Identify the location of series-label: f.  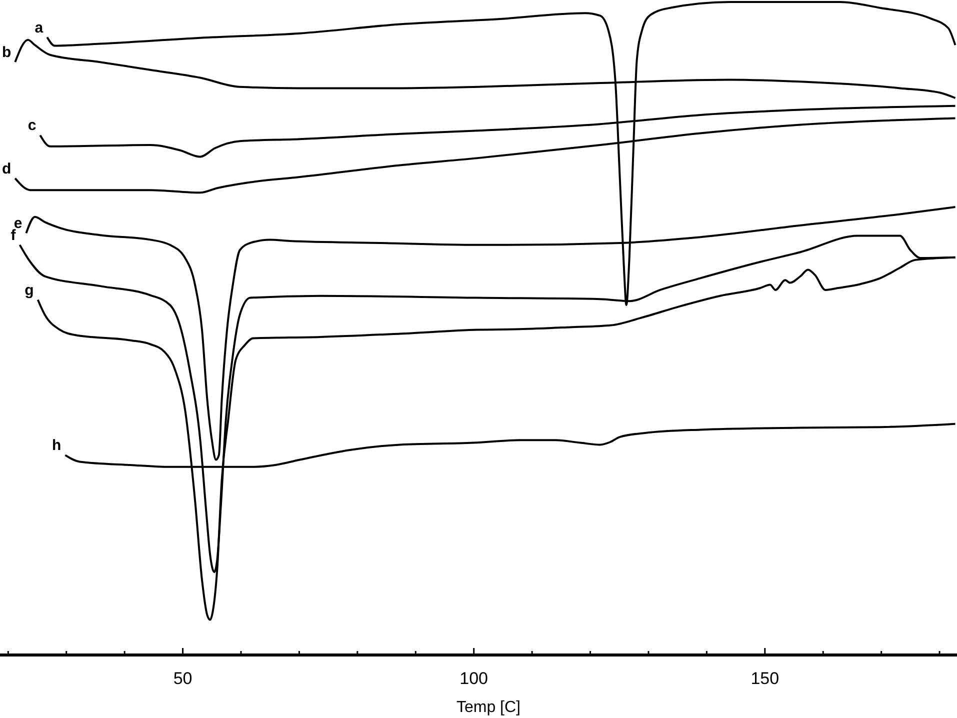
(13, 235).